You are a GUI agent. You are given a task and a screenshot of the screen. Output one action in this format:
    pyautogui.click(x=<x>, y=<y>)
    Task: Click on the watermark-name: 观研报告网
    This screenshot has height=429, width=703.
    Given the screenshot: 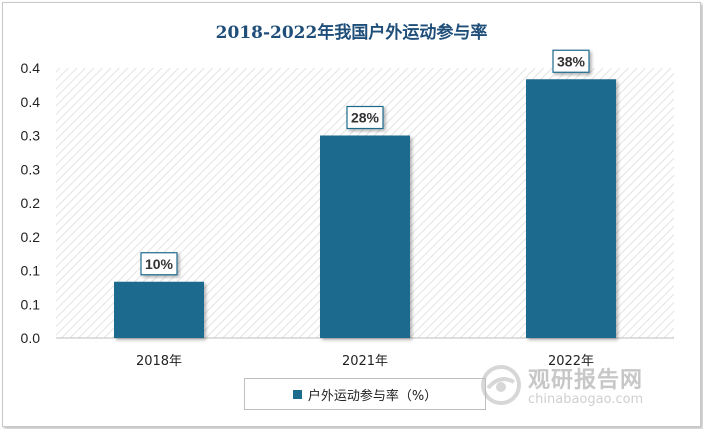 What is the action you would take?
    pyautogui.click(x=586, y=380)
    